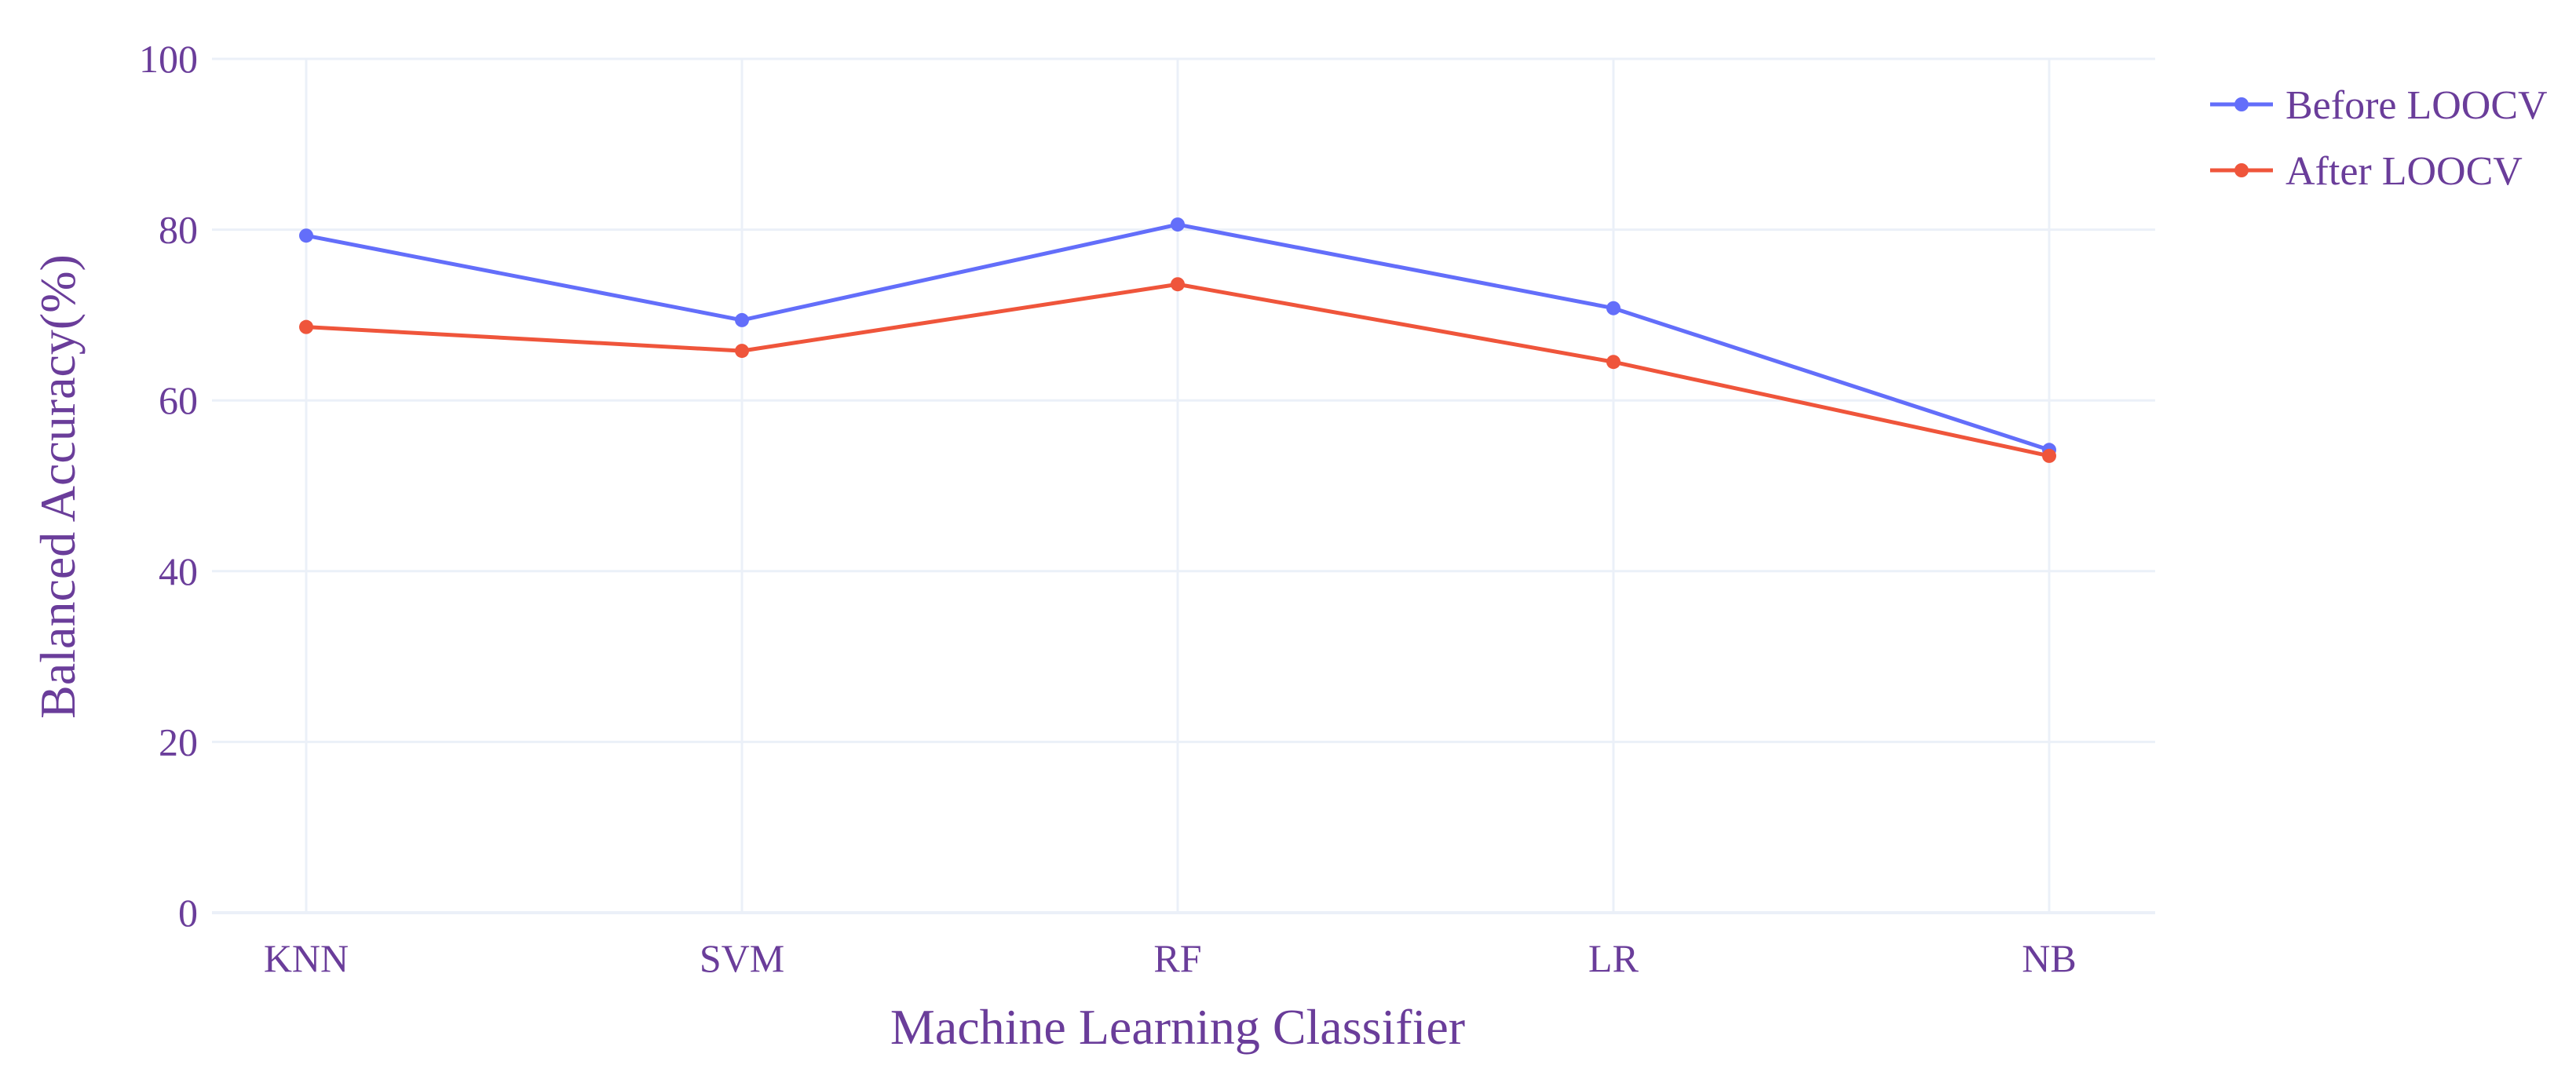 The image size is (2576, 1083). What do you see at coordinates (2049, 958) in the screenshot?
I see `x-tick-label: NB` at bounding box center [2049, 958].